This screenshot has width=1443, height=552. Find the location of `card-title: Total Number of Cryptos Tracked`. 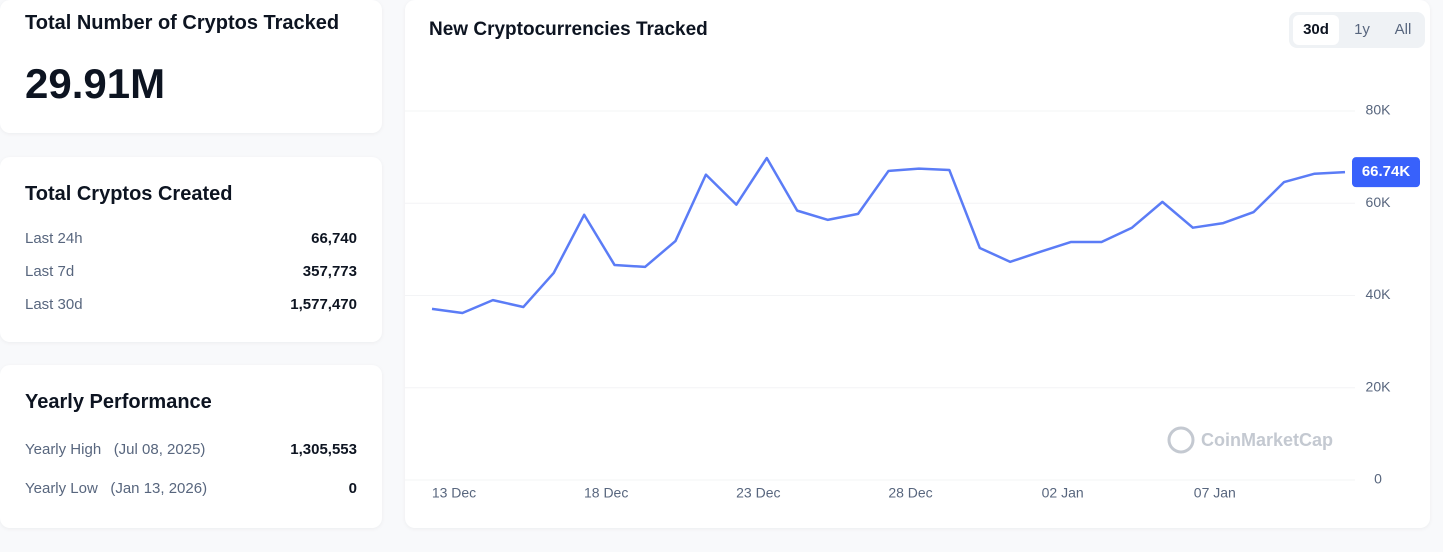

card-title: Total Number of Cryptos Tracked is located at coordinates (182, 23).